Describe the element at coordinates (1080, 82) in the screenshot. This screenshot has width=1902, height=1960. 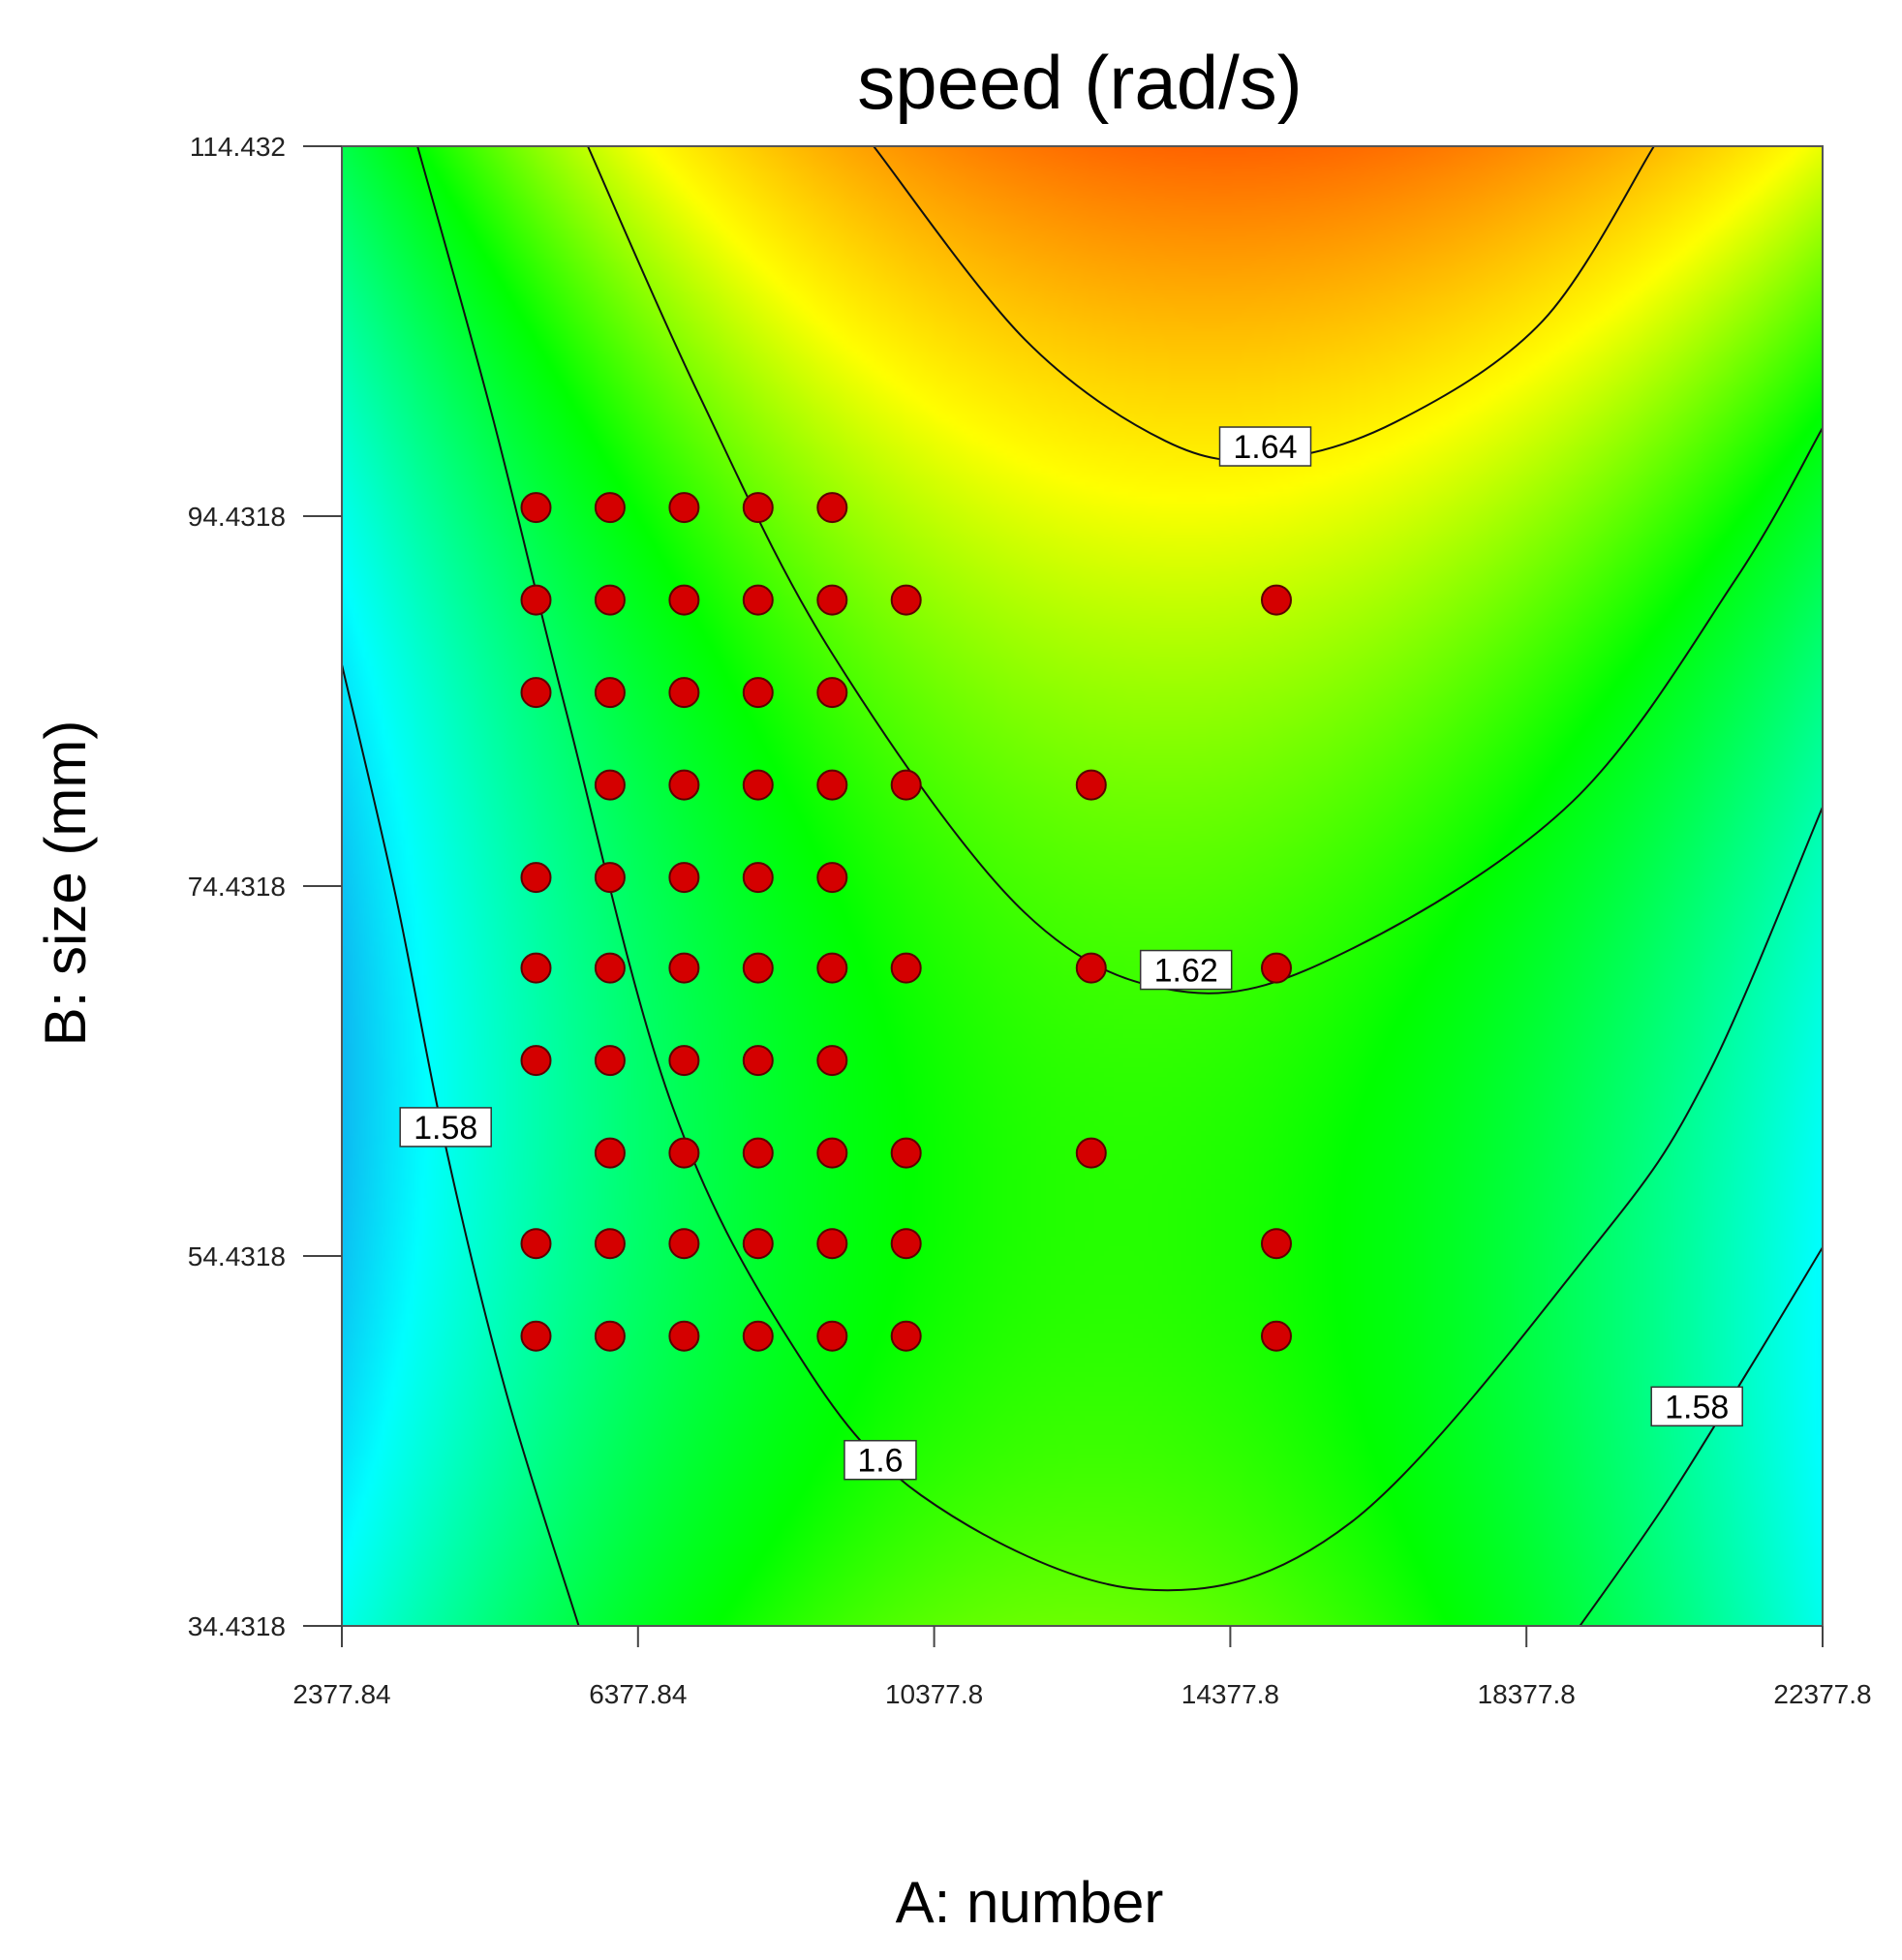
I see `chart-title: speed (rad/s)` at that location.